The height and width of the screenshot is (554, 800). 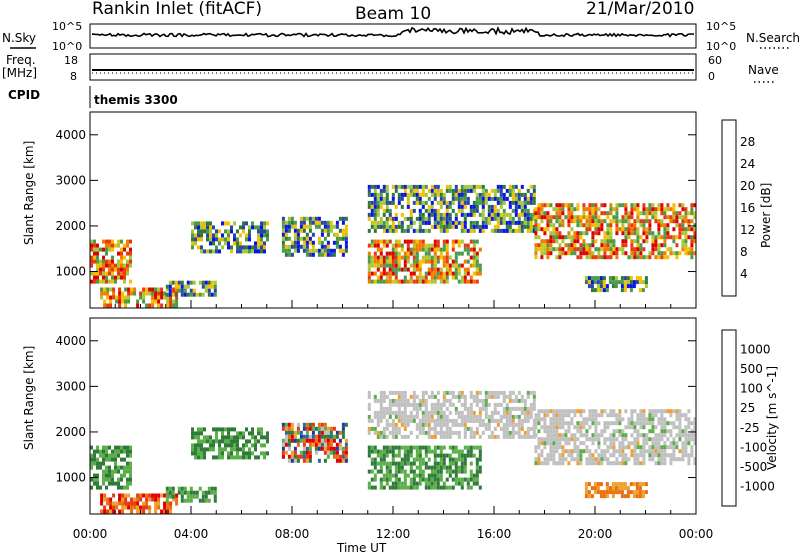 What do you see at coordinates (715, 60) in the screenshot?
I see `nave-hi-label: 60` at bounding box center [715, 60].